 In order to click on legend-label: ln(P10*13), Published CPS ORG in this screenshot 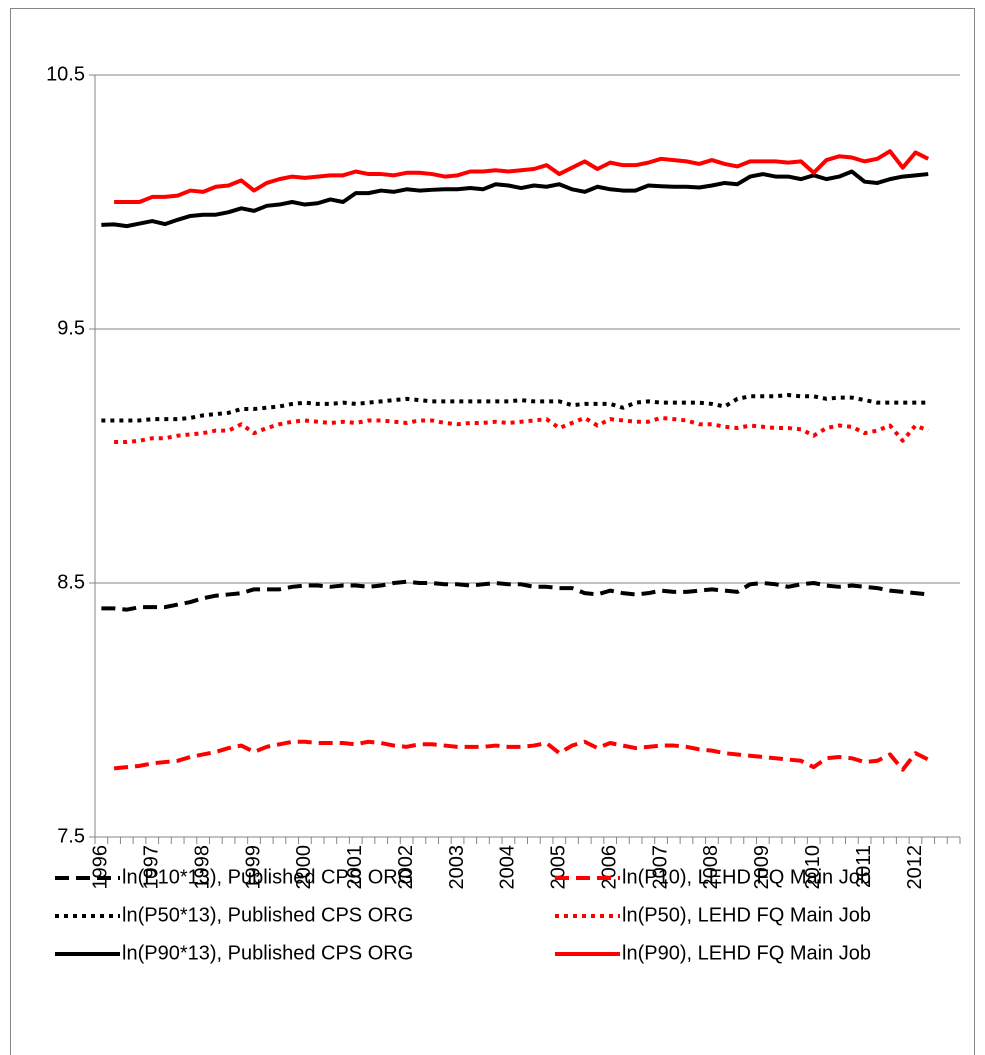, I will do `click(267, 877)`.